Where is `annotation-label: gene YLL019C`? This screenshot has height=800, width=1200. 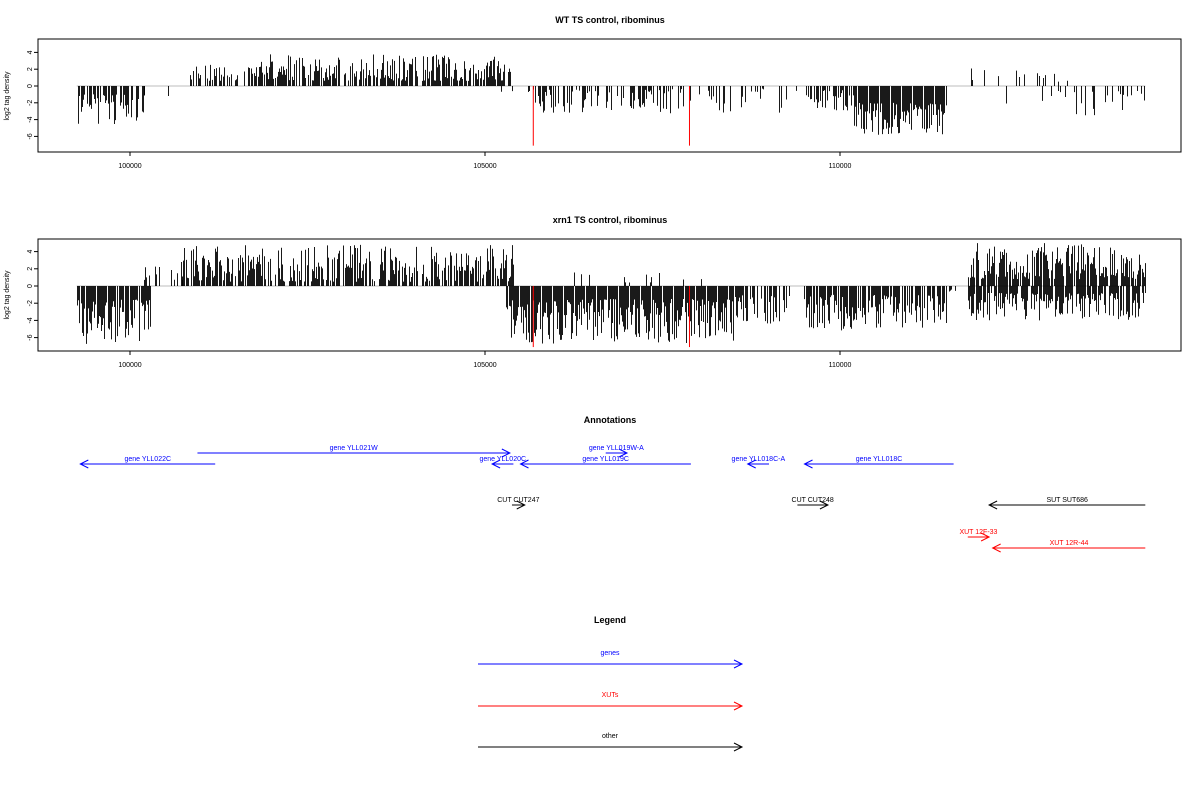
annotation-label: gene YLL019C is located at coordinates (605, 459).